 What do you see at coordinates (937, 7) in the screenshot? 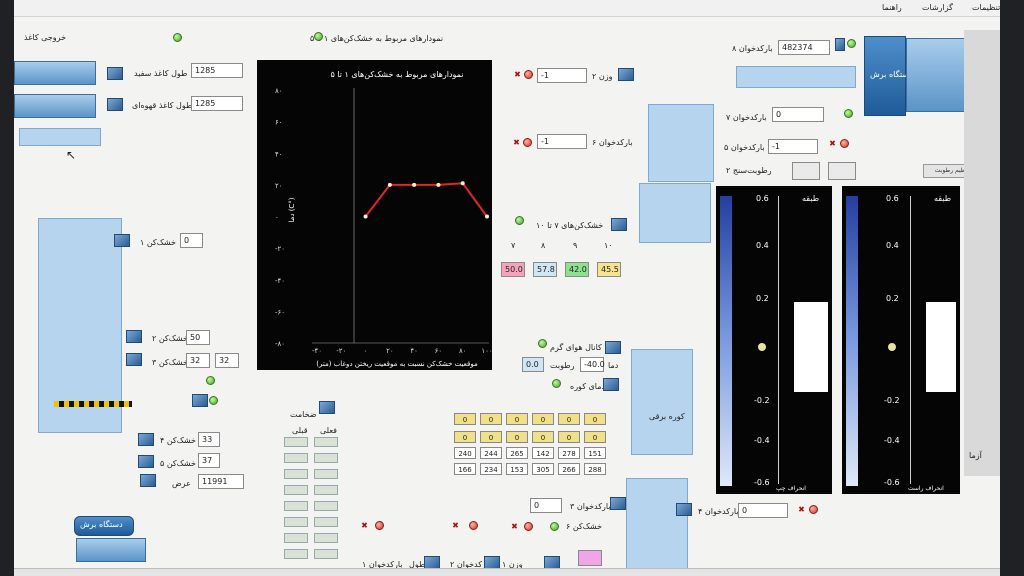
I see `menu-reports: گزارشات` at bounding box center [937, 7].